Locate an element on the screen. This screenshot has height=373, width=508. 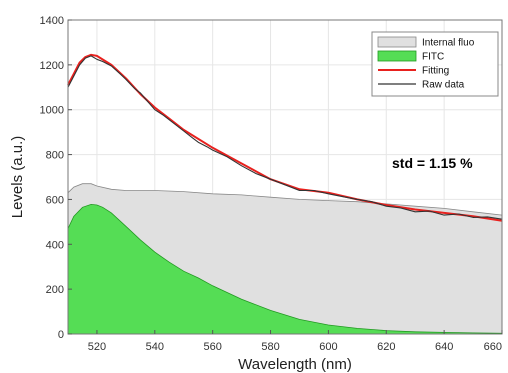
legend-label: Internal fluo is located at coordinates (448, 43).